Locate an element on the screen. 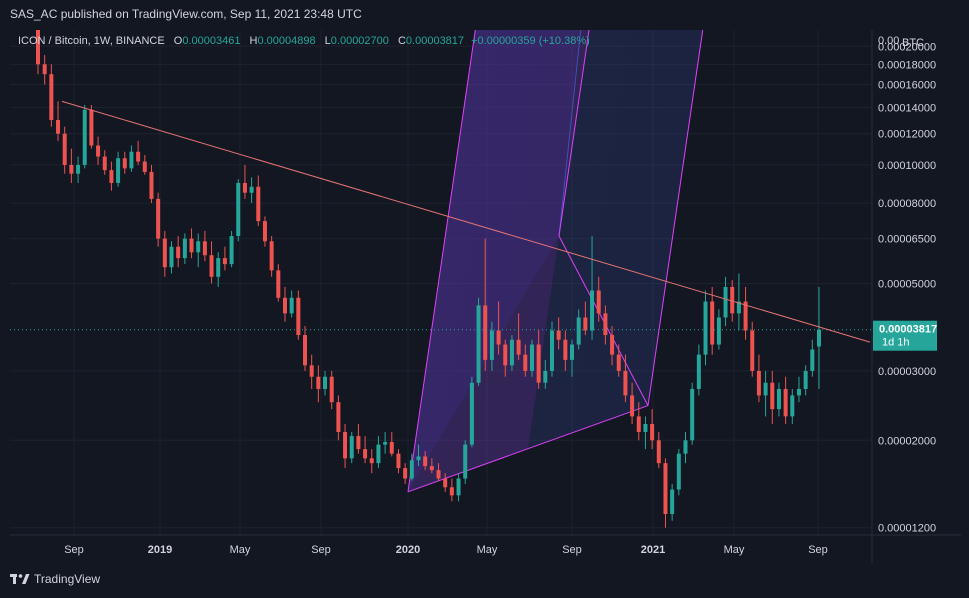  tradingview-logo-icon is located at coordinates (20, 579).